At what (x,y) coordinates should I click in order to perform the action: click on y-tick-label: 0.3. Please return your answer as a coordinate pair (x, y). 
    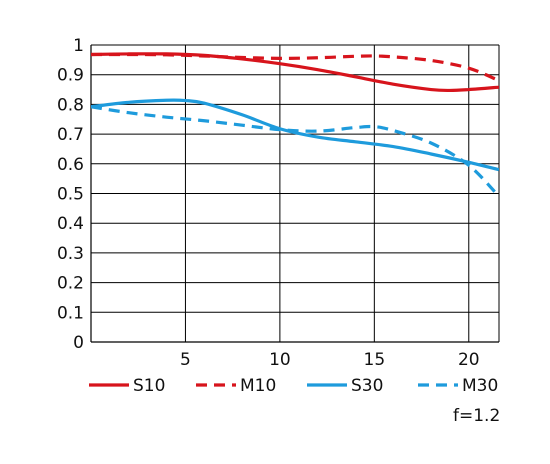
    Looking at the image, I should click on (70, 254).